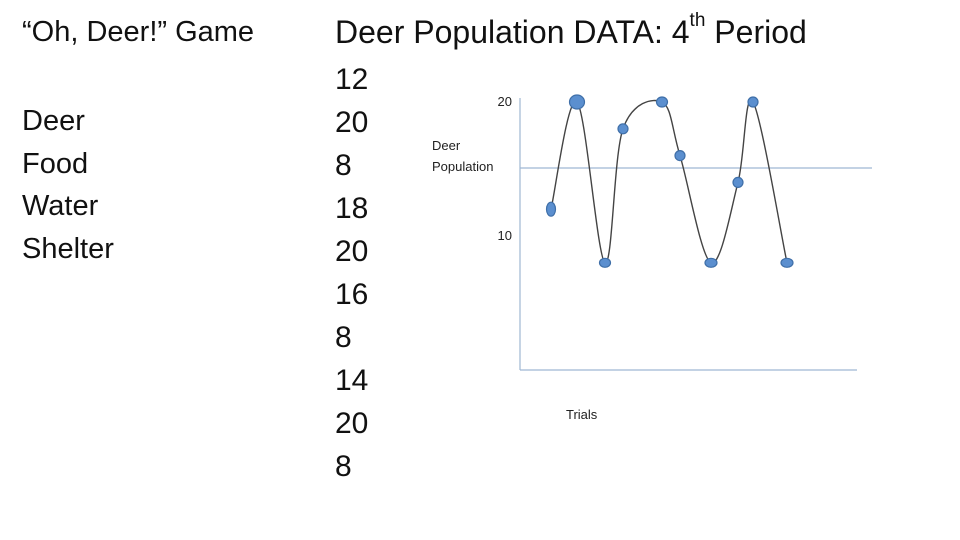 This screenshot has width=960, height=540. I want to click on data-title-prefix: Deer Population DATA: 4, so click(512, 32).